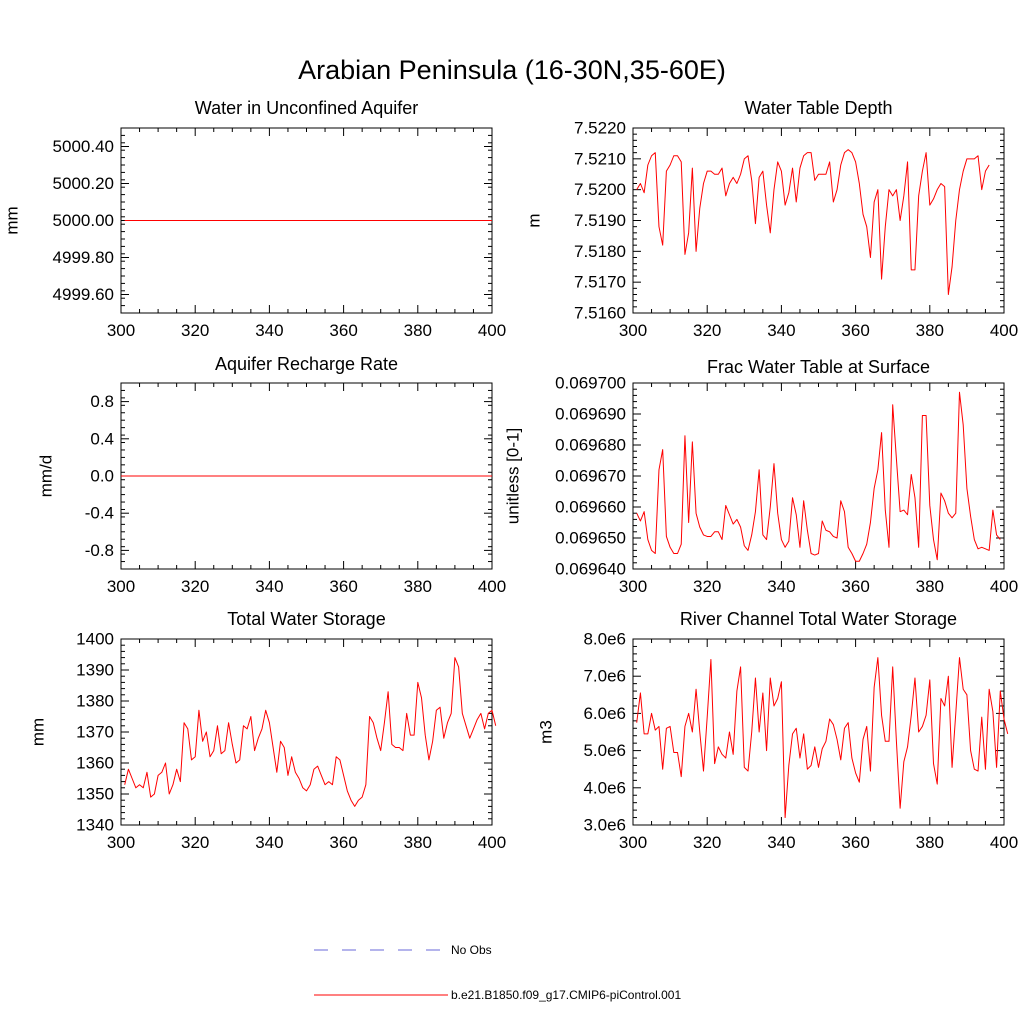 Image resolution: width=1024 pixels, height=1024 pixels. Describe the element at coordinates (600, 128) in the screenshot. I see `y-tick-label: 7.5220` at that location.